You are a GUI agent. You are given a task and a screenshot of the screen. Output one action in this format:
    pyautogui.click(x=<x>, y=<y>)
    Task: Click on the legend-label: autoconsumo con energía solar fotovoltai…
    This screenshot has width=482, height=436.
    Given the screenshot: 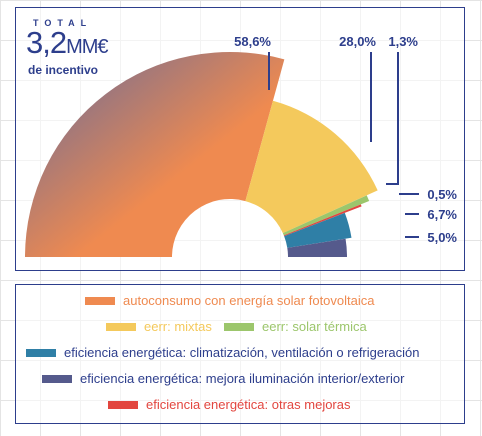 What is the action you would take?
    pyautogui.click(x=249, y=300)
    